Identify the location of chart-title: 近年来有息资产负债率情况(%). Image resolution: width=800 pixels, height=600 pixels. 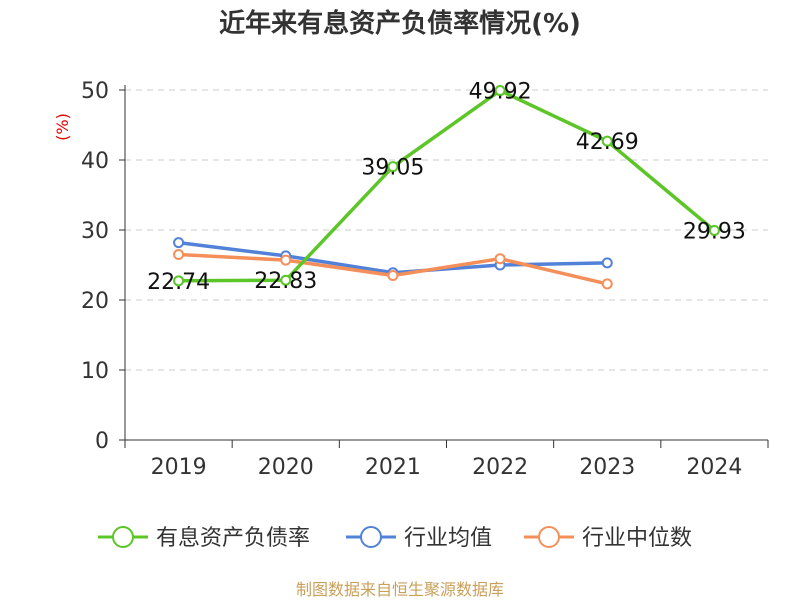
(400, 23).